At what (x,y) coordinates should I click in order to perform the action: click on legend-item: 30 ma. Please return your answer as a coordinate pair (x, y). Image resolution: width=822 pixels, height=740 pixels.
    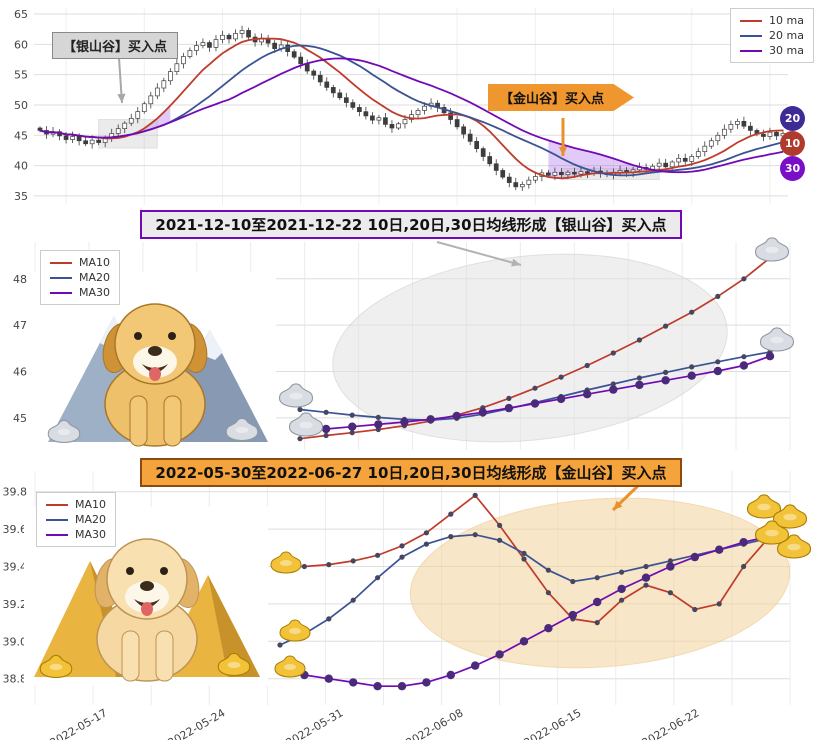
    Looking at the image, I should click on (772, 50).